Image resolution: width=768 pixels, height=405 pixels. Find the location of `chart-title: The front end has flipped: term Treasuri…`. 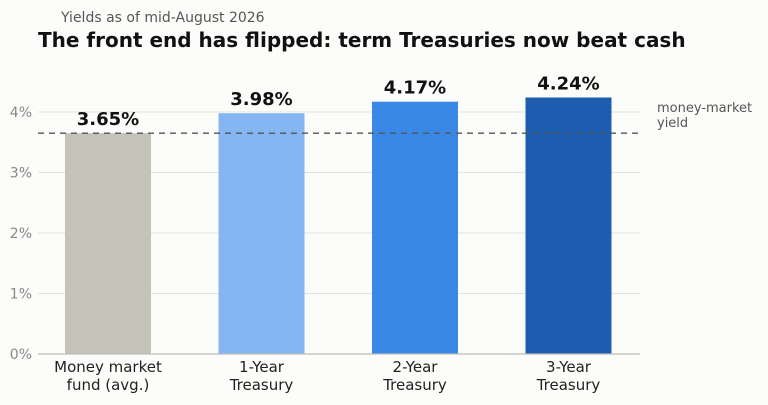

chart-title: The front end has flipped: term Treasuri… is located at coordinates (362, 40).